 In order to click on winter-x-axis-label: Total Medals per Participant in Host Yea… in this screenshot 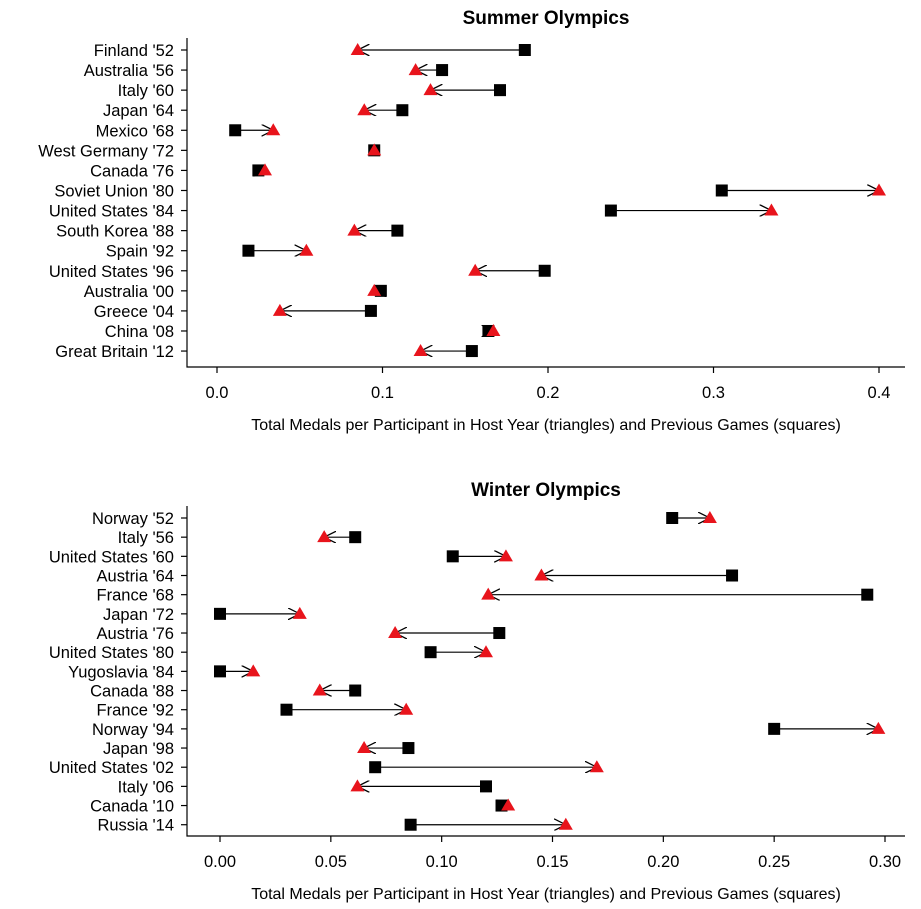, I will do `click(546, 894)`.